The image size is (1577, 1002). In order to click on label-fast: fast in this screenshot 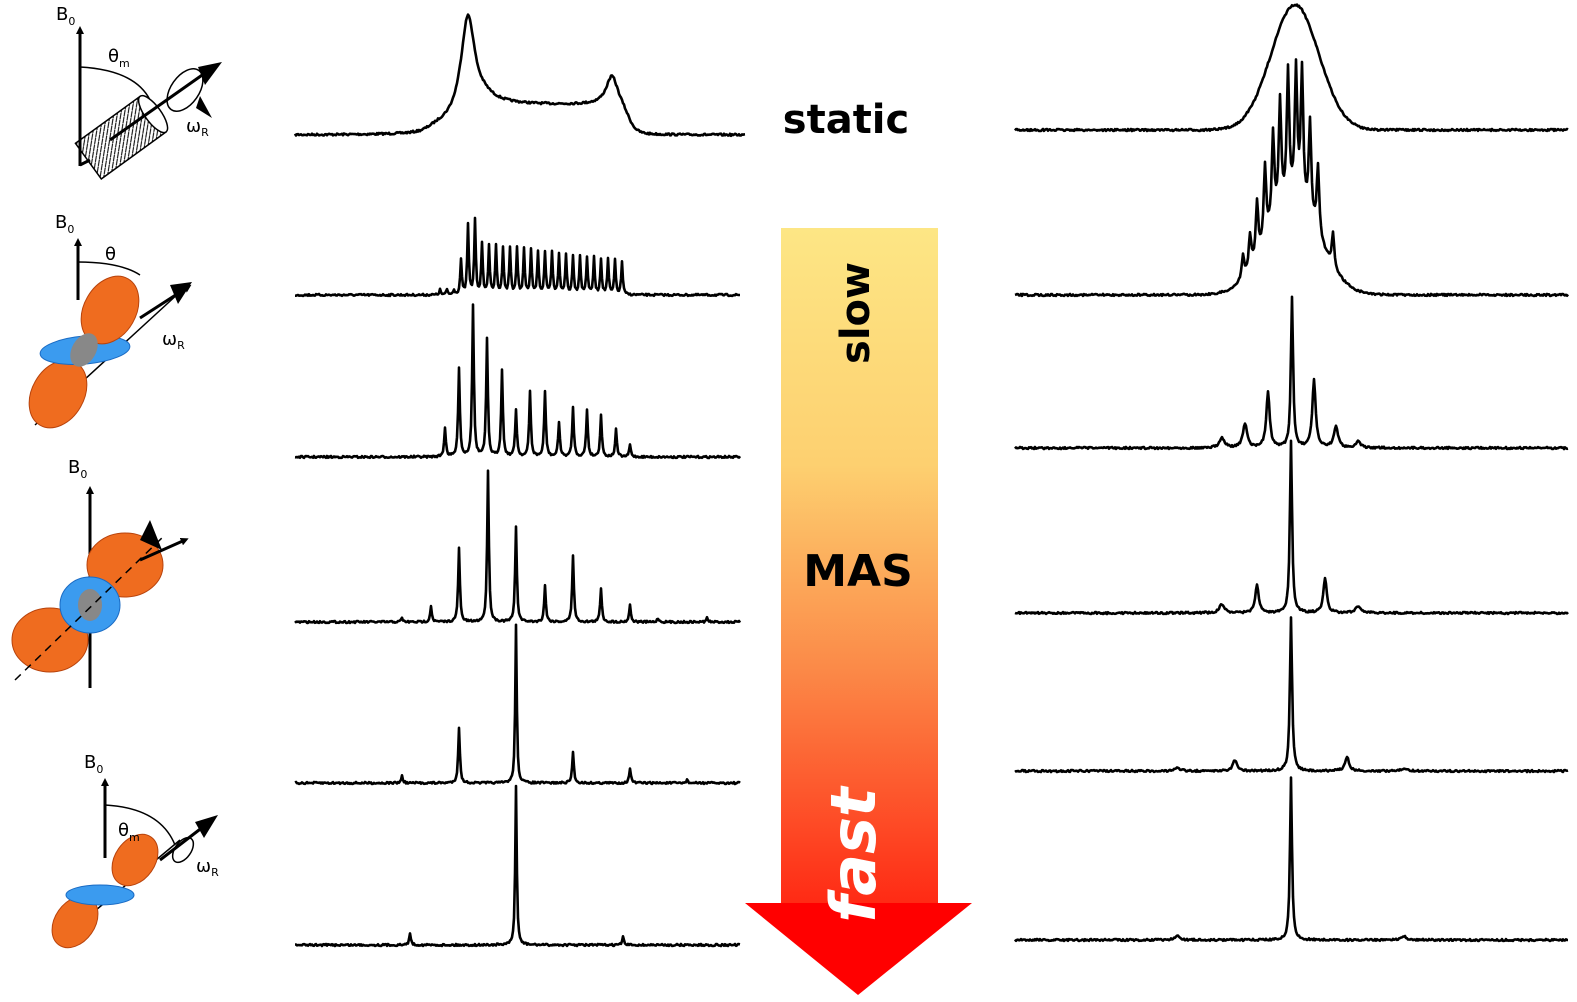, I will do `click(853, 854)`.